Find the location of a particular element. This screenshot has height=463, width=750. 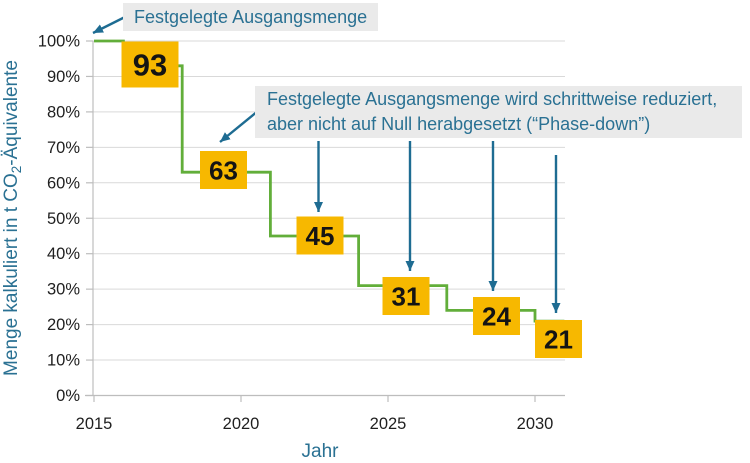

x-tick-label: 2025 is located at coordinates (388, 424).